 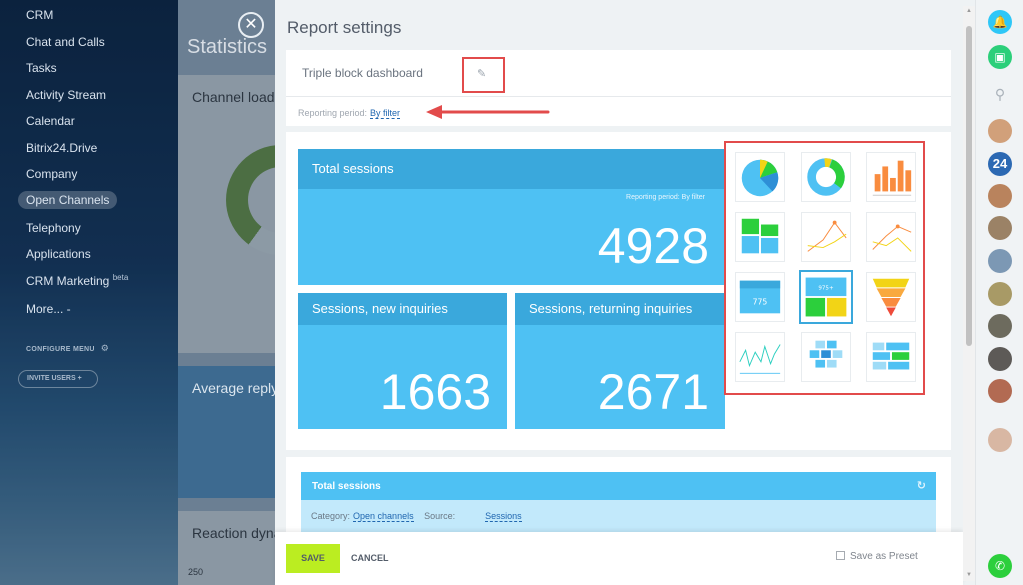 I want to click on tile-value: 1663, so click(x=435, y=392).